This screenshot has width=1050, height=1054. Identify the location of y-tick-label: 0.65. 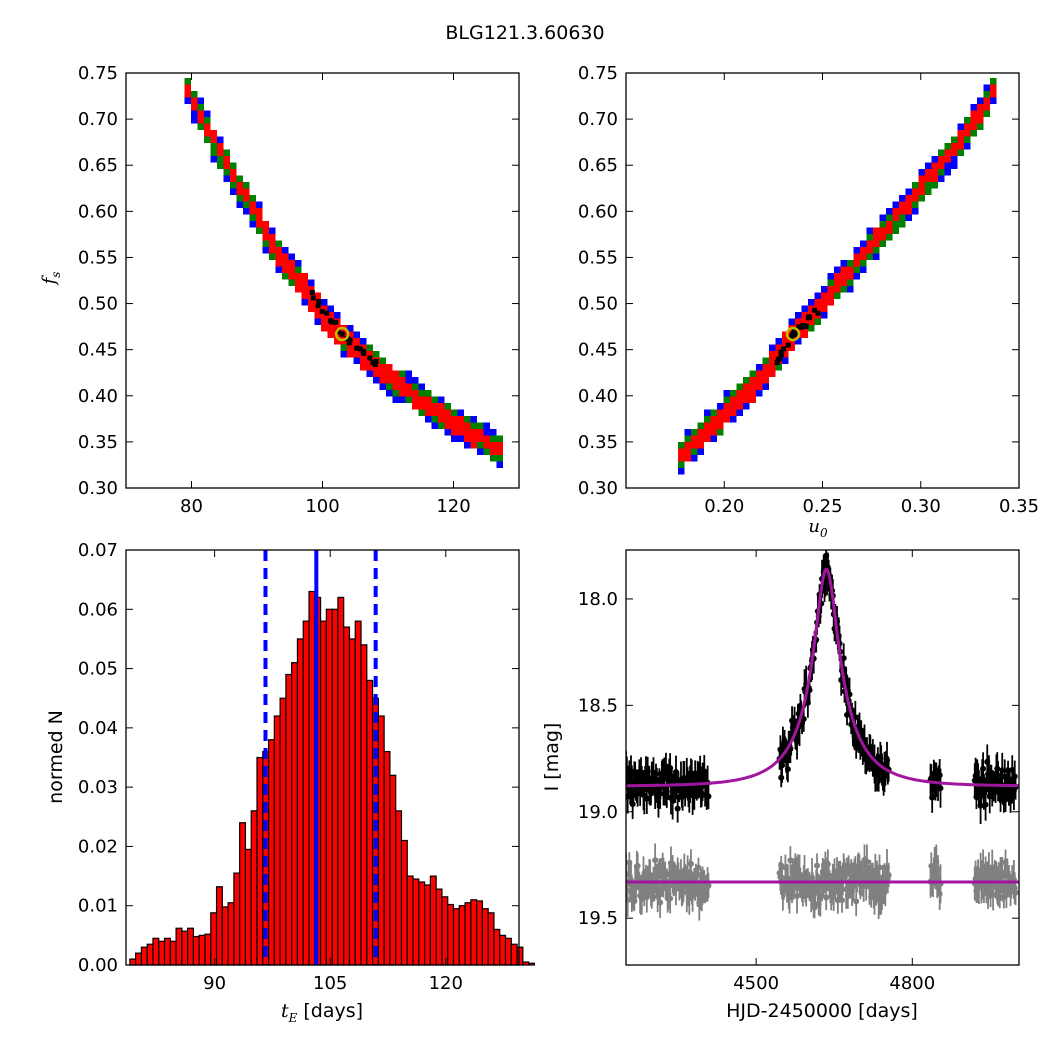
(98, 165).